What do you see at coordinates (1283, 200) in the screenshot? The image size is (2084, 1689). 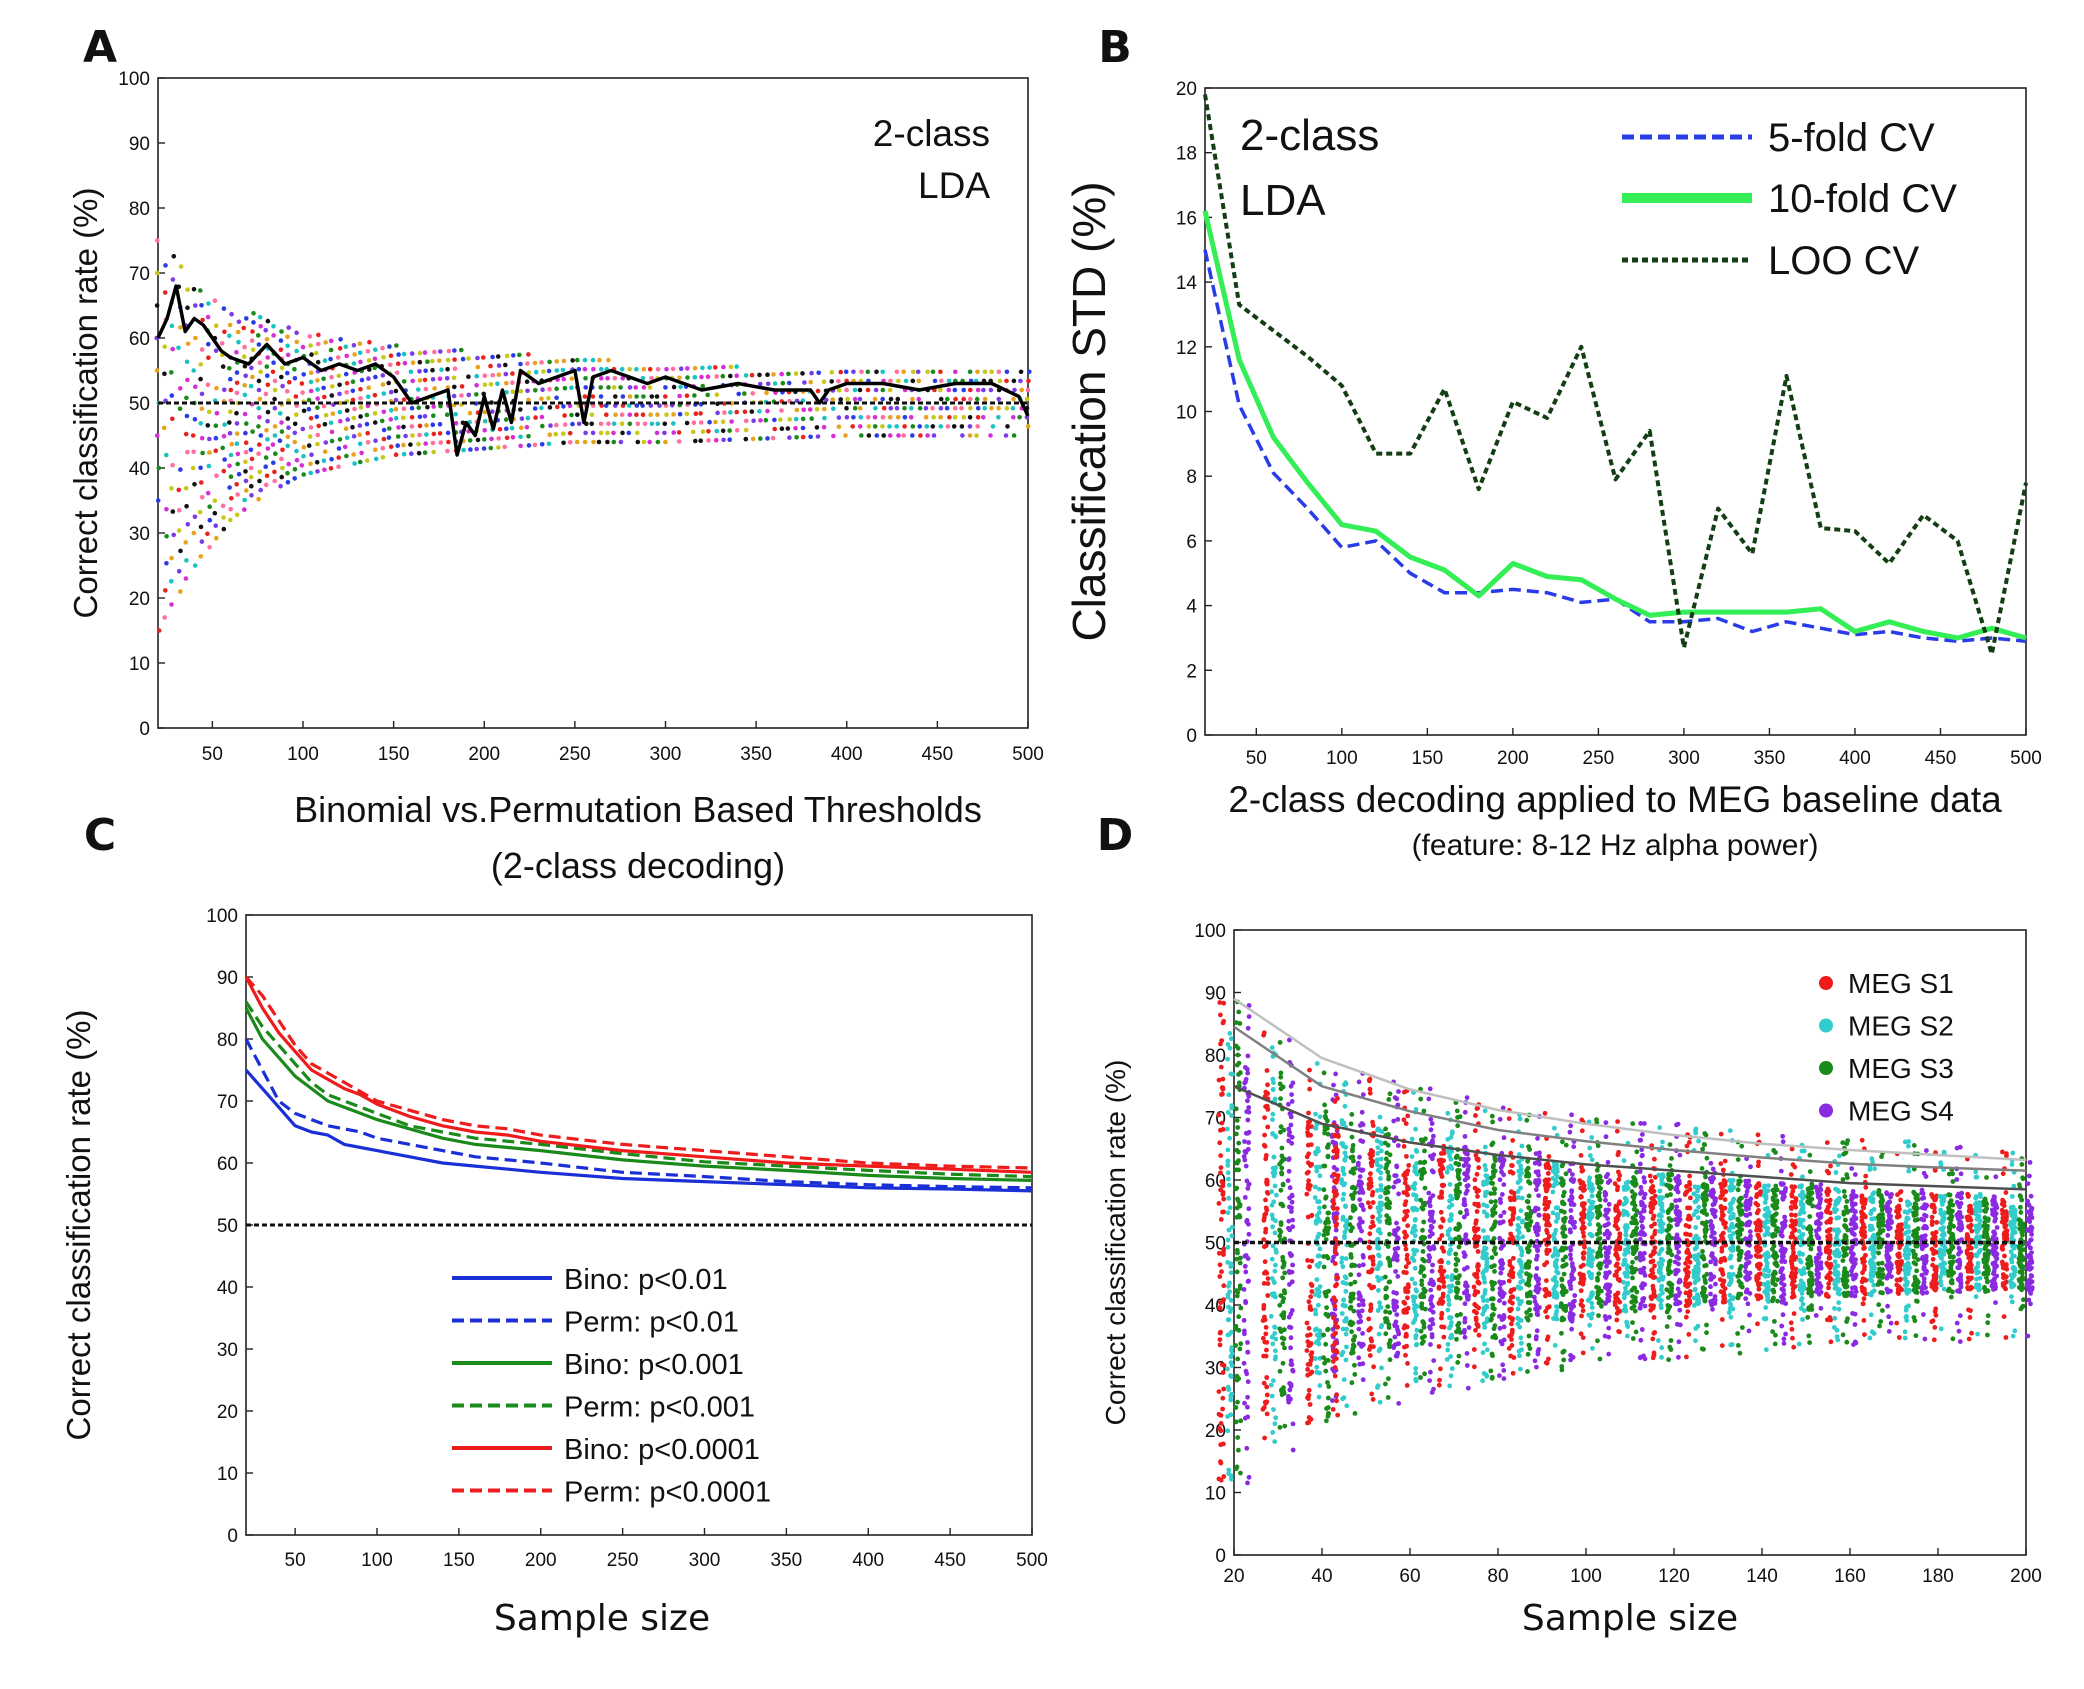 I see `annotation-text: LDA` at bounding box center [1283, 200].